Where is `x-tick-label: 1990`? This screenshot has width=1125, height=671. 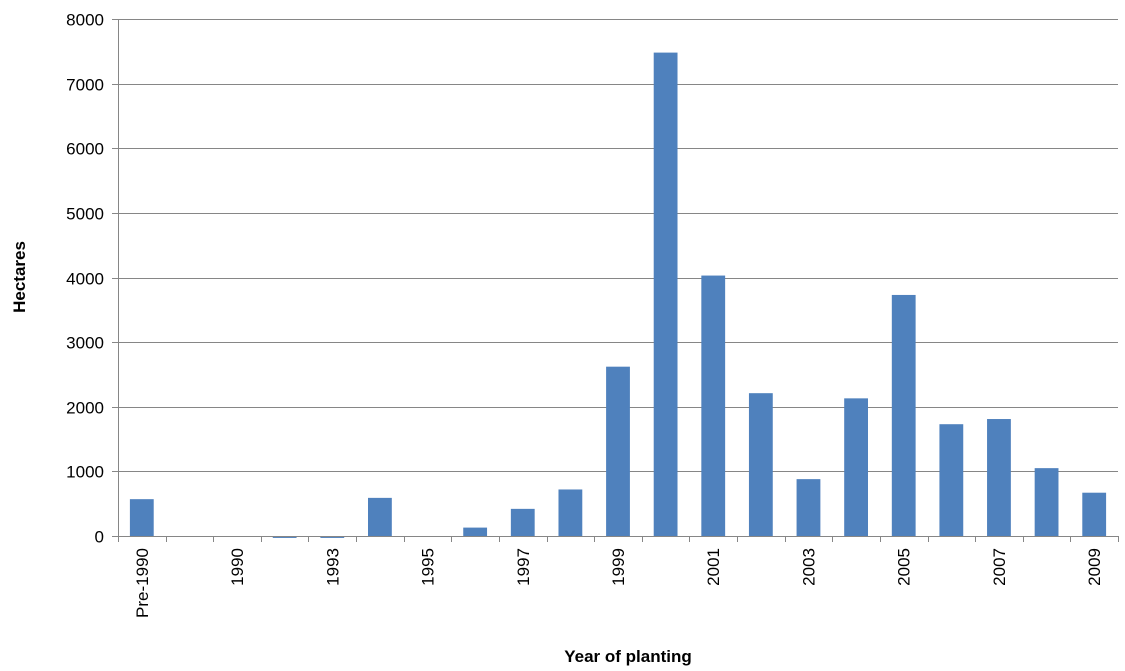 x-tick-label: 1990 is located at coordinates (237, 567).